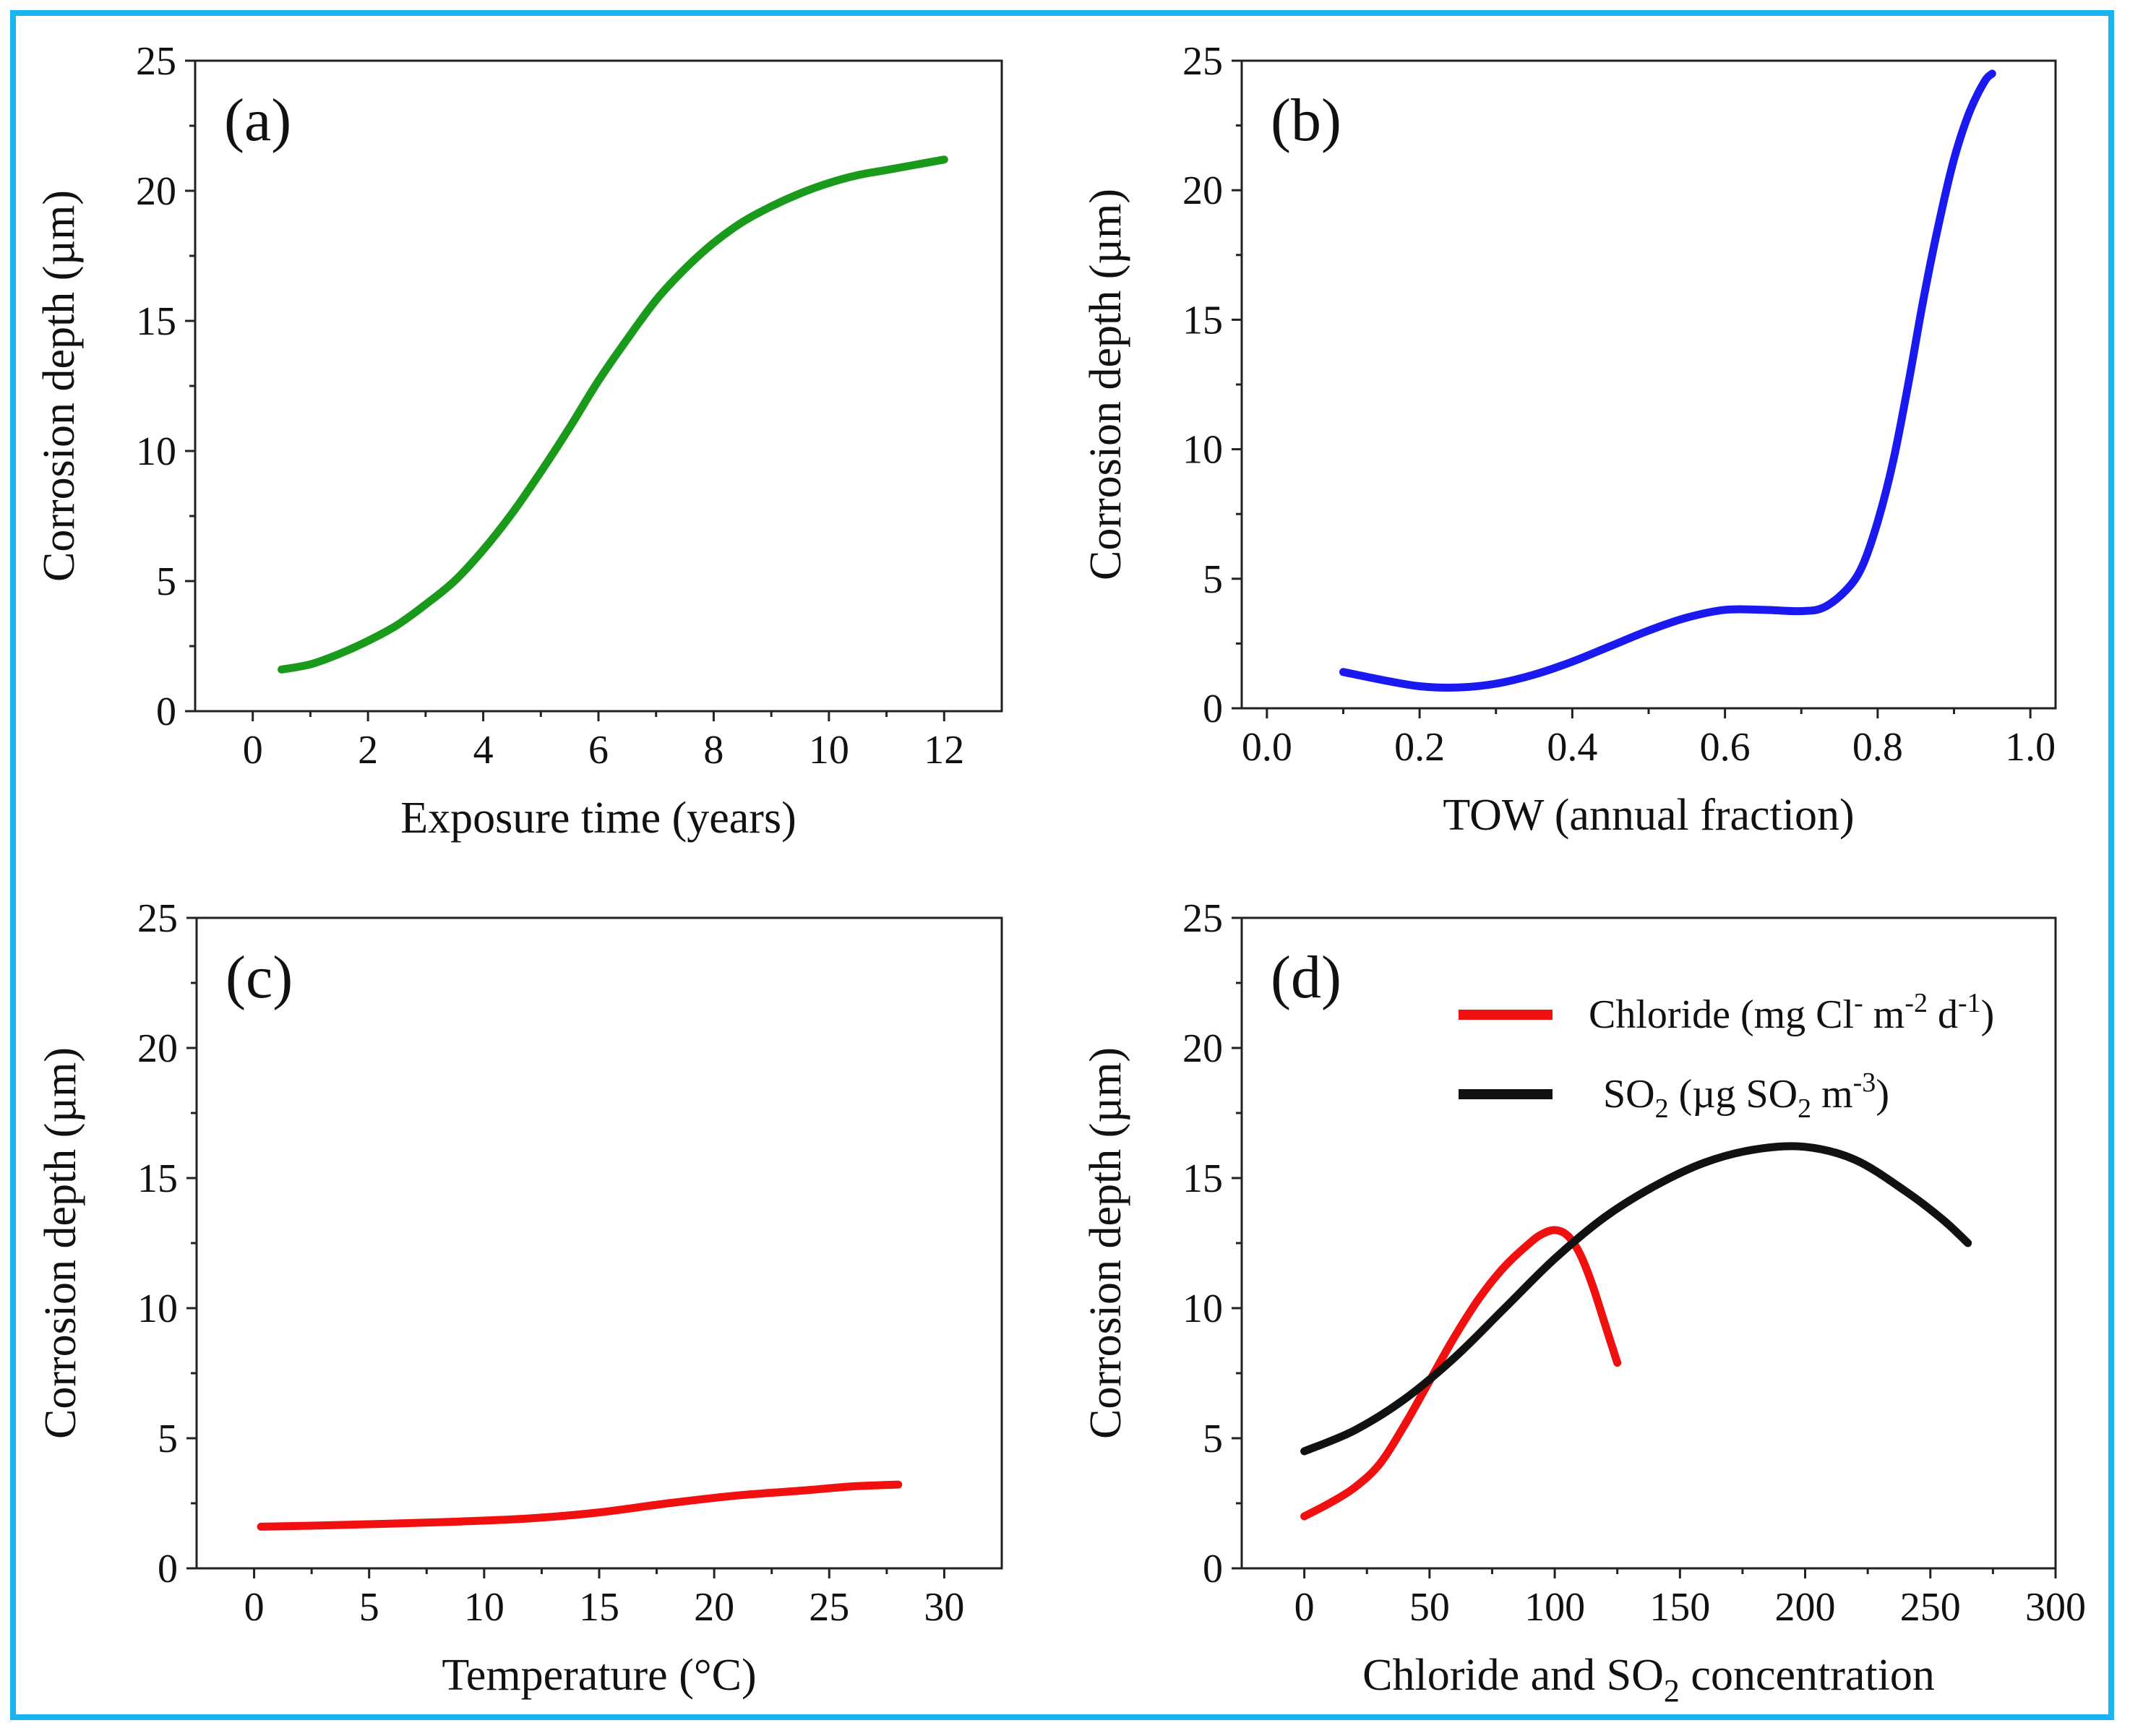 The width and height of the screenshot is (2130, 1736). What do you see at coordinates (1572, 747) in the screenshot?
I see `x-tick-label: 0.4` at bounding box center [1572, 747].